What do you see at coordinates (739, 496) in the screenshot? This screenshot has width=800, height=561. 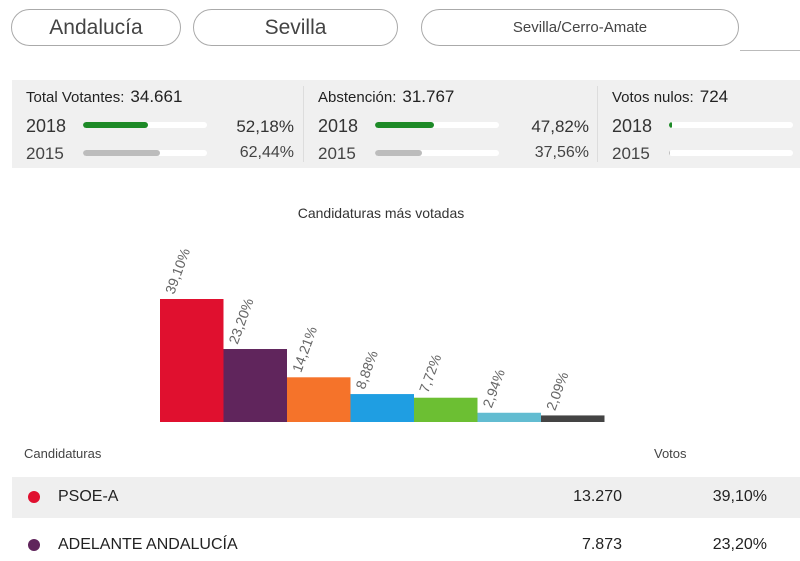 I see `party-pct: 39,10%` at bounding box center [739, 496].